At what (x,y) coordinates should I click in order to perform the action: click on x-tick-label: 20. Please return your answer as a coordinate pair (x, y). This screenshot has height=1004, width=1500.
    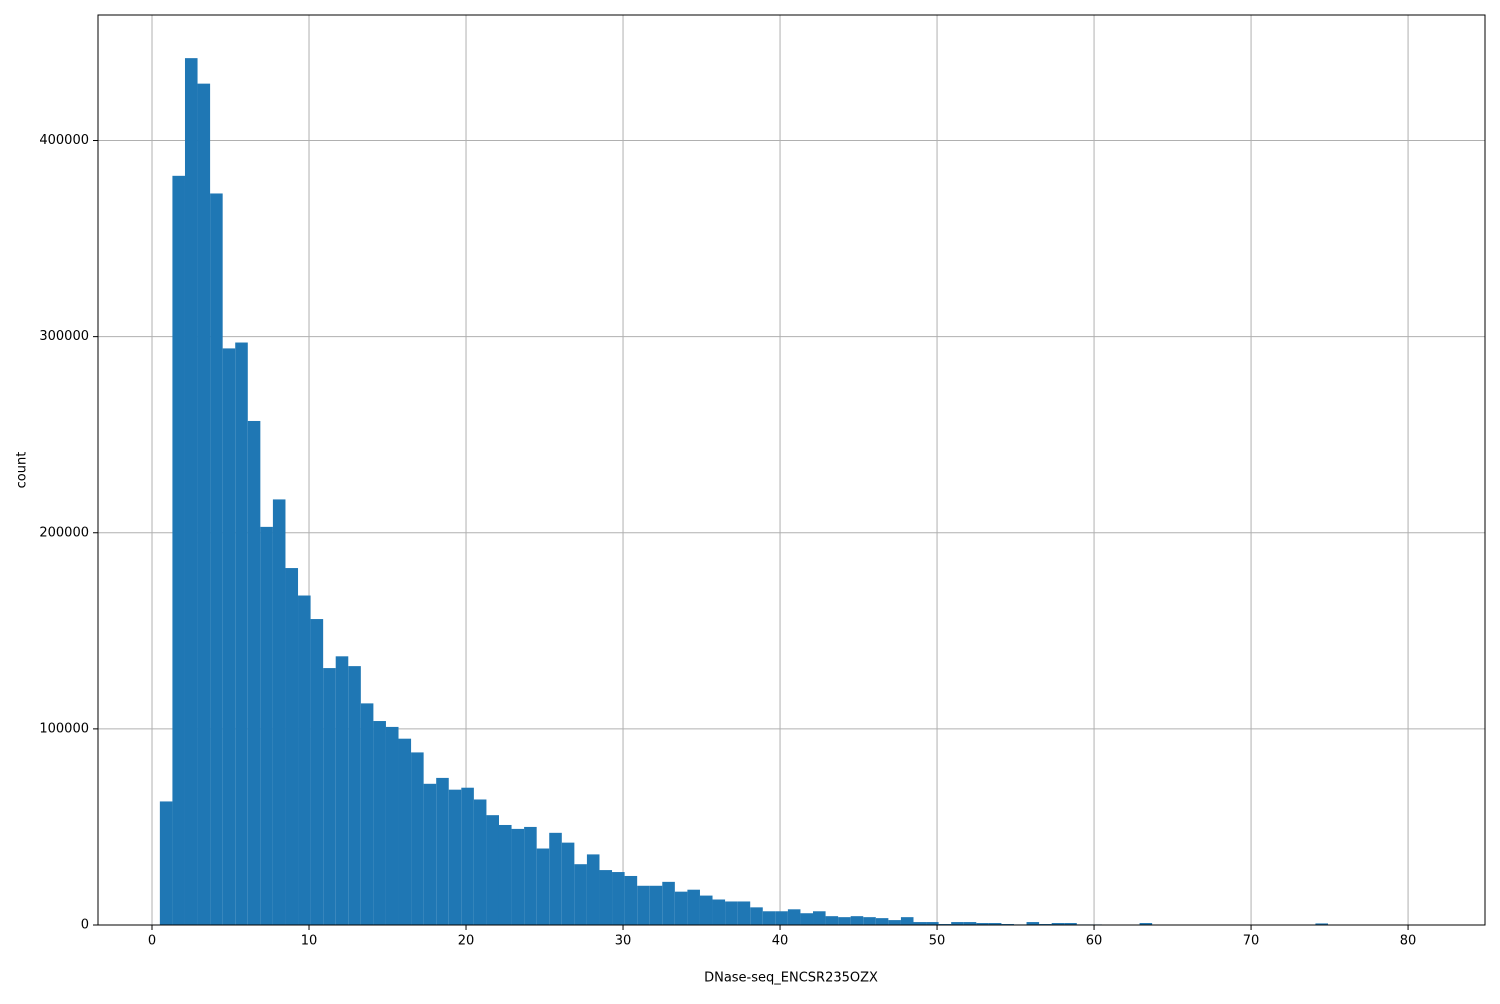
    Looking at the image, I should click on (466, 941).